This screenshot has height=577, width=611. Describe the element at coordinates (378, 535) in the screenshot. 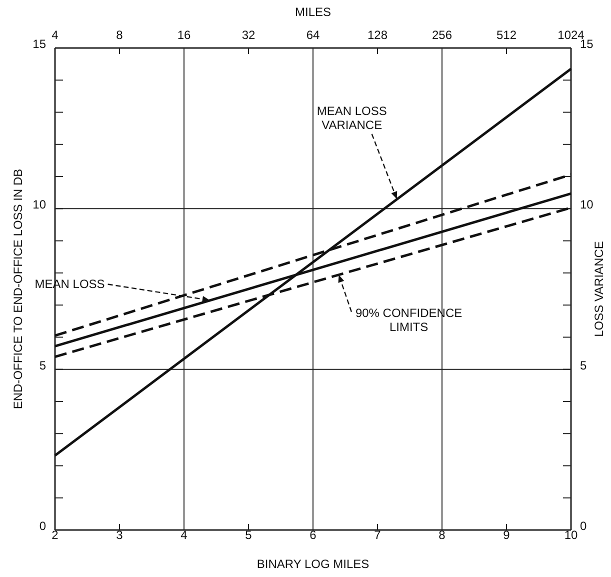

I see `x-tick-label: 7` at that location.